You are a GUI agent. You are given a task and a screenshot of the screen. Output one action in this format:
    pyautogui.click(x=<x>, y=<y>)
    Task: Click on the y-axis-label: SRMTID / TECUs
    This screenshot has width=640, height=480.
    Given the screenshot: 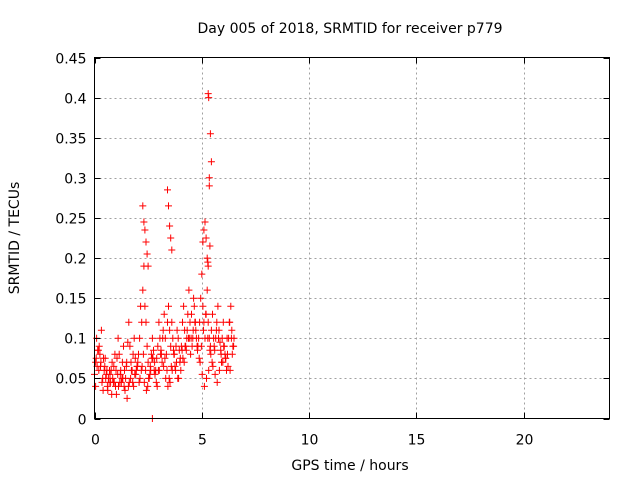 What is the action you would take?
    pyautogui.click(x=15, y=238)
    